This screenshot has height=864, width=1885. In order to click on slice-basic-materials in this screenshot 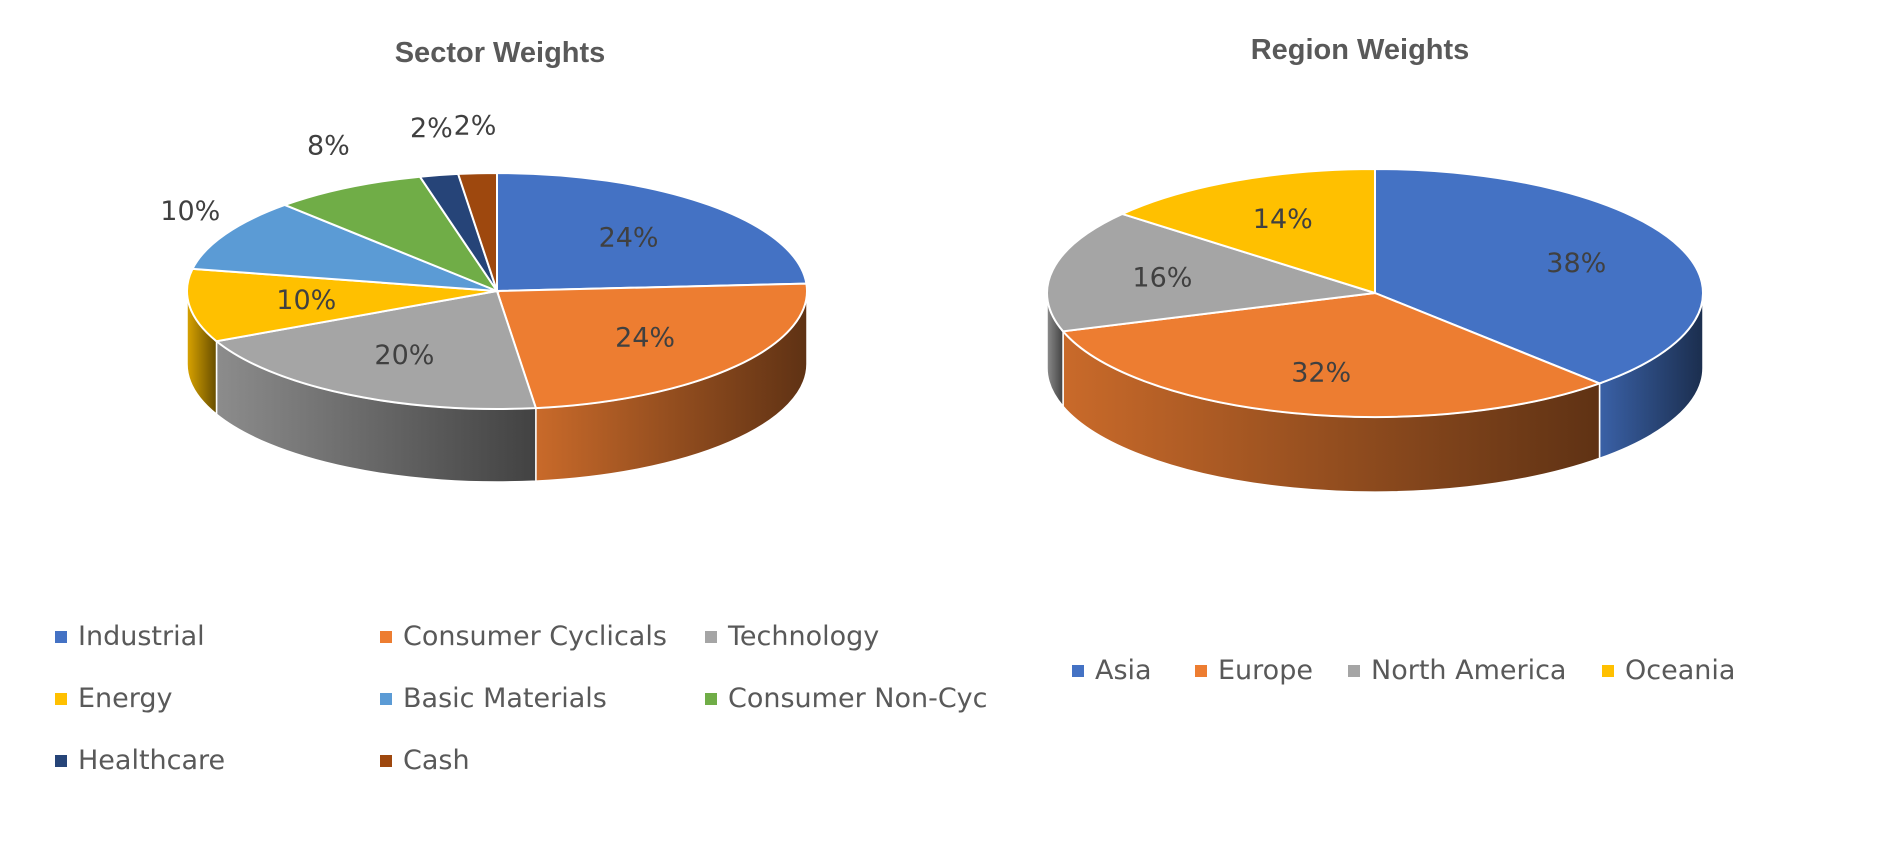, I will do `click(344, 247)`.